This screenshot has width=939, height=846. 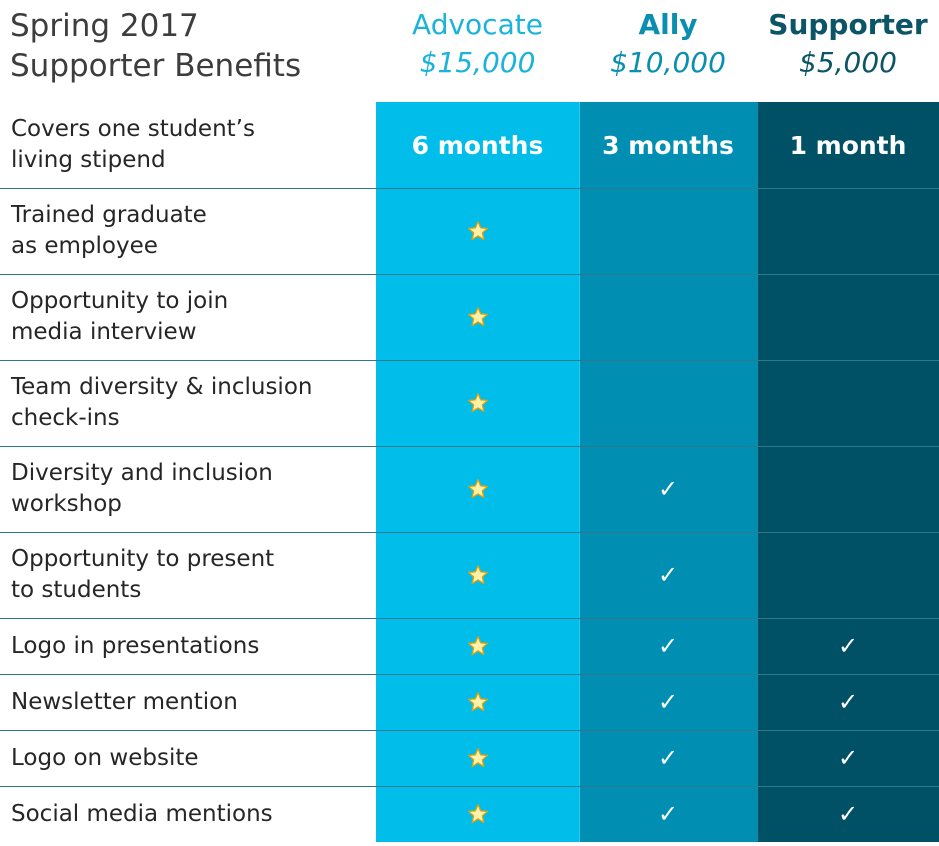 What do you see at coordinates (477, 24) in the screenshot?
I see `tier-name: Advocate` at bounding box center [477, 24].